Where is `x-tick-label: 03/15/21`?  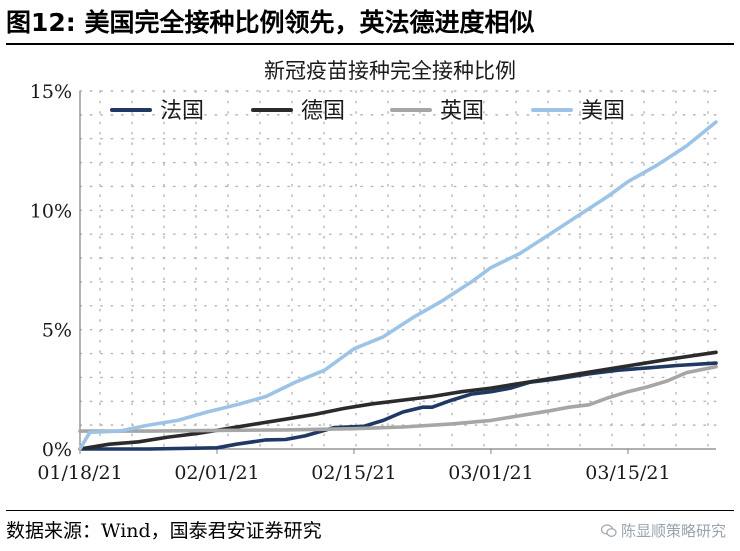
x-tick-label: 03/15/21 is located at coordinates (627, 473).